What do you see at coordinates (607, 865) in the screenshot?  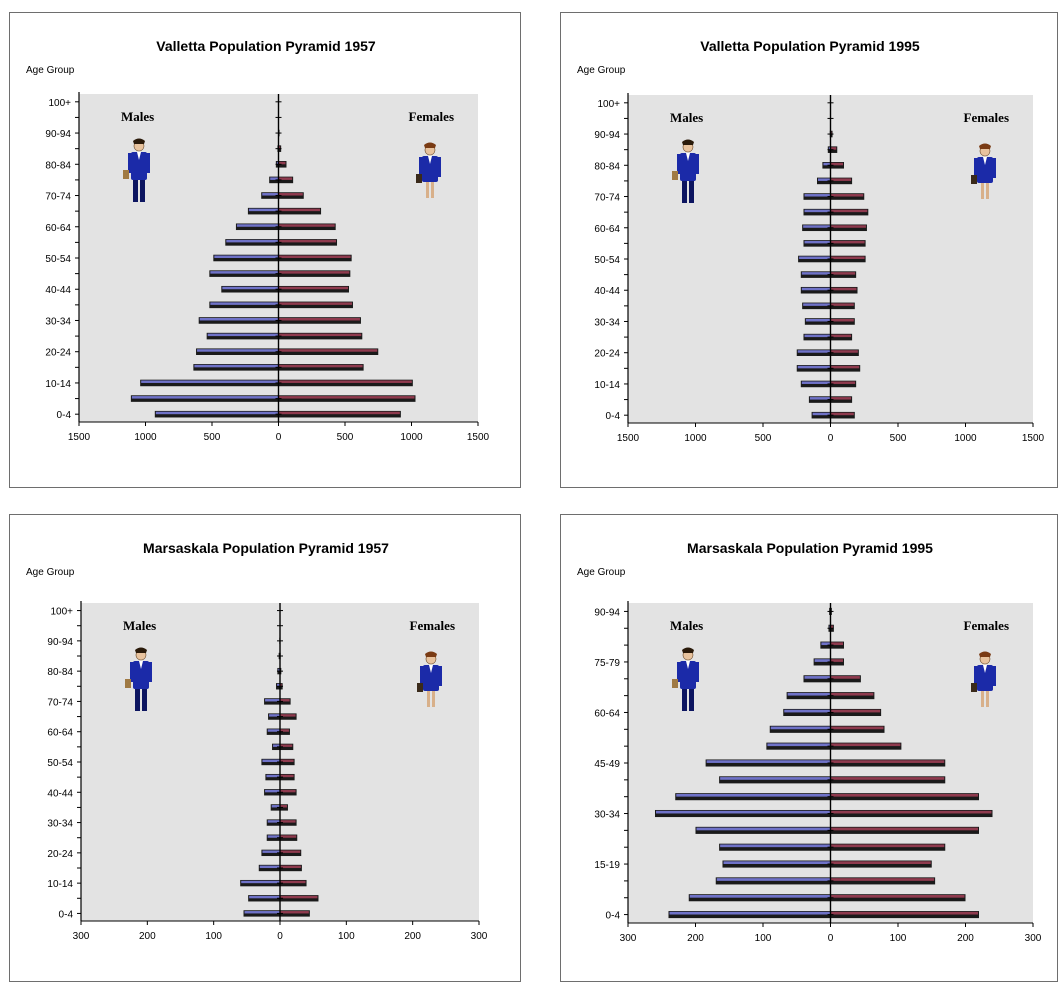 I see `y-tick-label: 15-19` at bounding box center [607, 865].